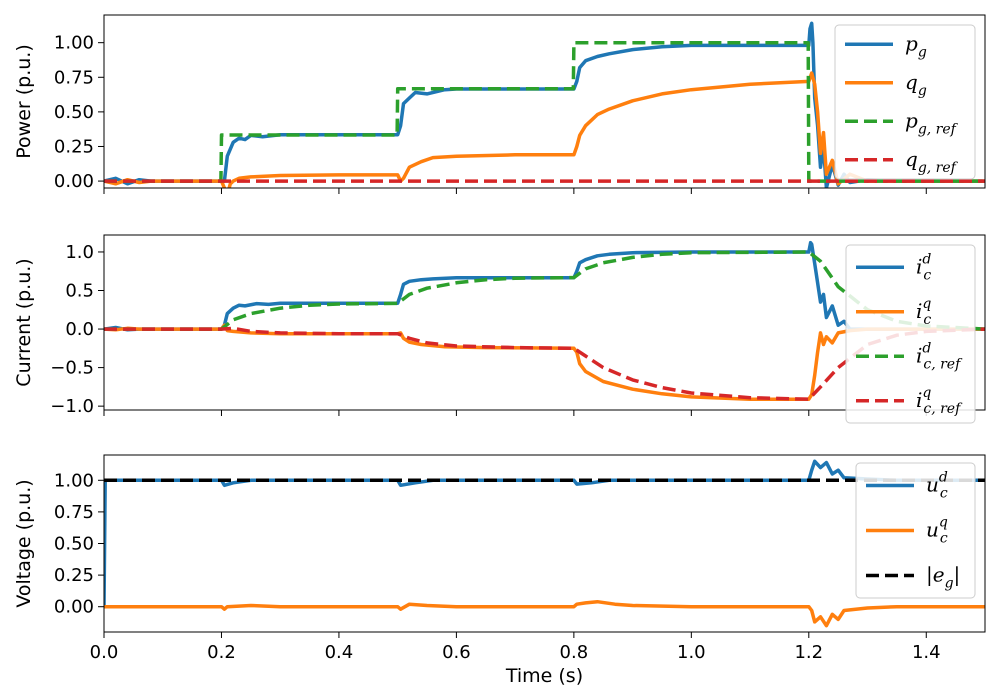 Image resolution: width=1000 pixels, height=700 pixels. Describe the element at coordinates (79, 252) in the screenshot. I see `y-tick-label: 1.0` at that location.